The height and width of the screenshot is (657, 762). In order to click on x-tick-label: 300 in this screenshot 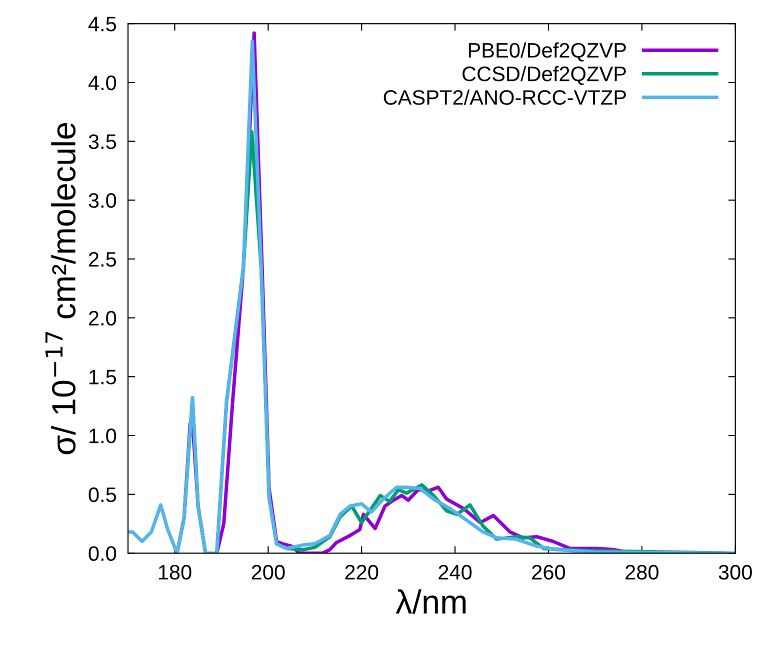, I will do `click(735, 572)`.